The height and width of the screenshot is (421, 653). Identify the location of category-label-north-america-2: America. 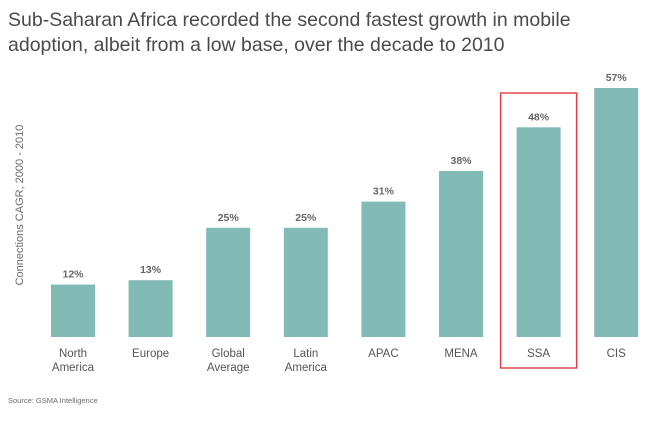
(73, 368).